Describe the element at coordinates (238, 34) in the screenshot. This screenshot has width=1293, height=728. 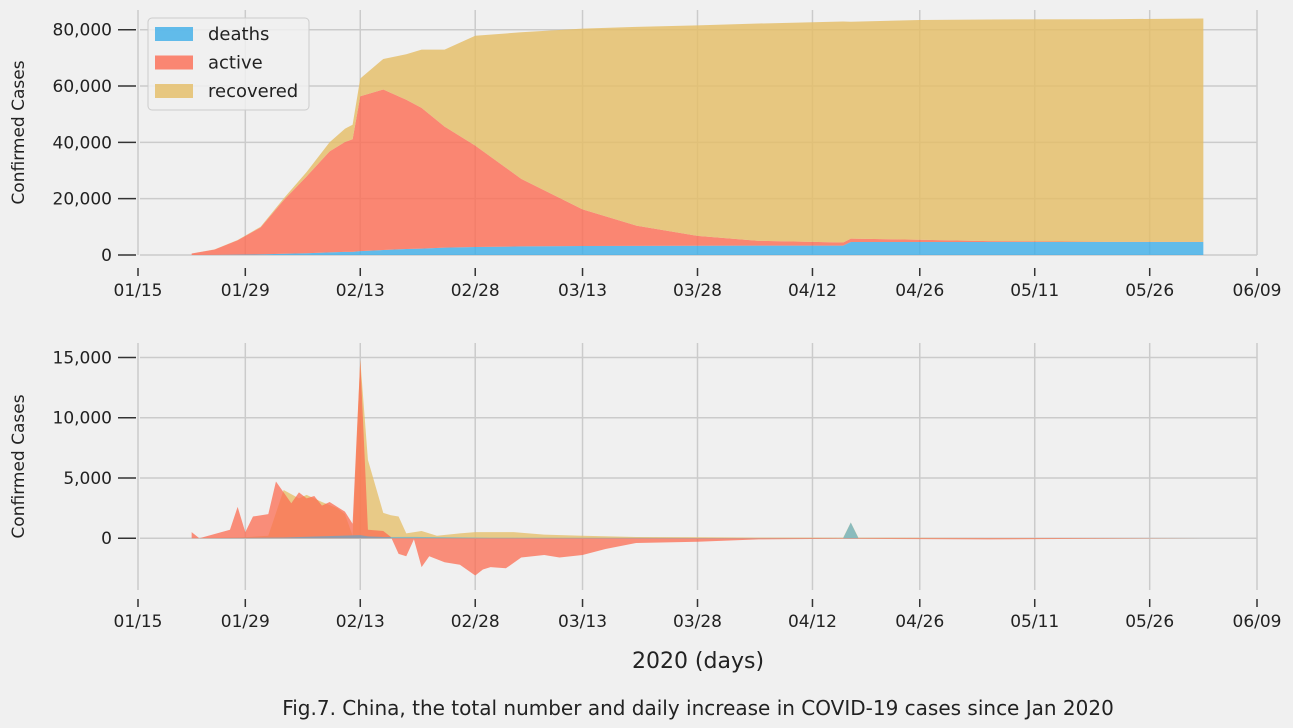
I see `legend-label-deaths: deaths` at that location.